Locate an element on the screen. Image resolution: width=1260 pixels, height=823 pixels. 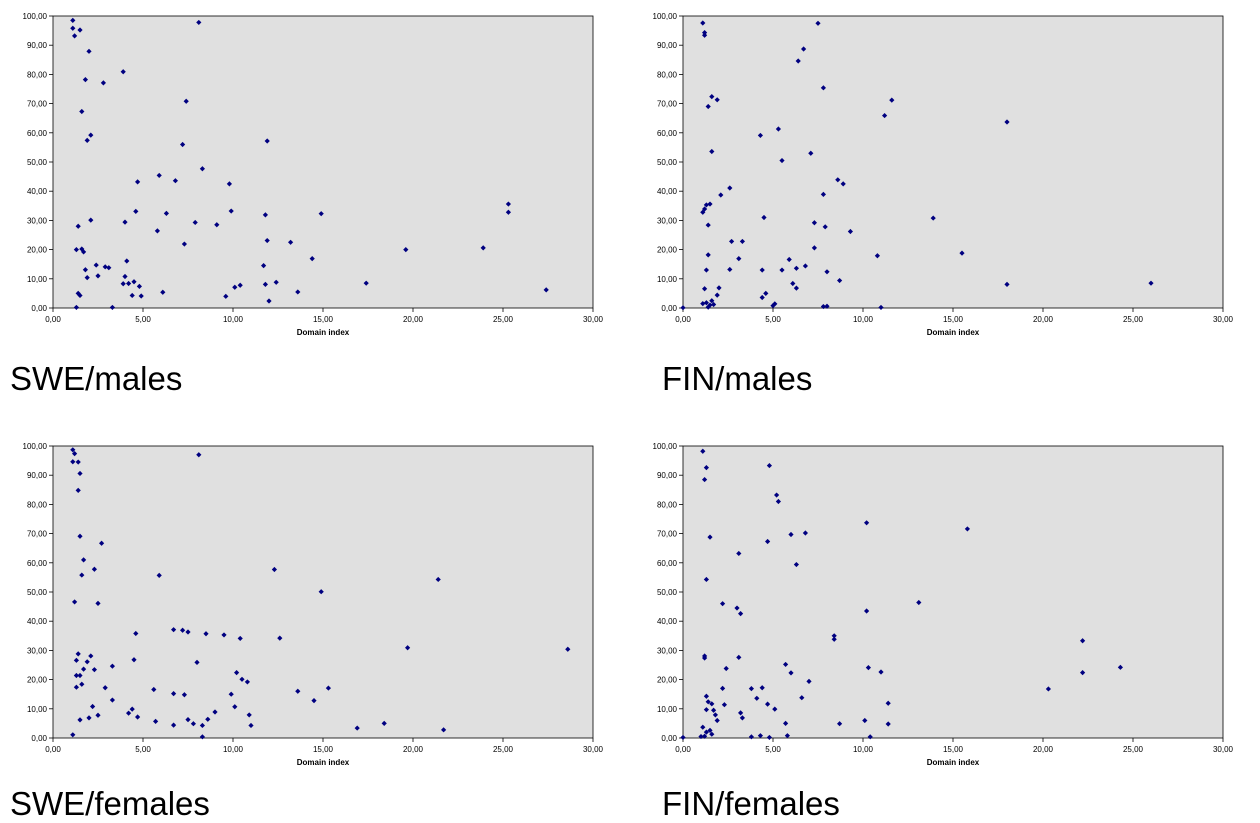
caption-swe-females: SWE/females is located at coordinates (110, 803).